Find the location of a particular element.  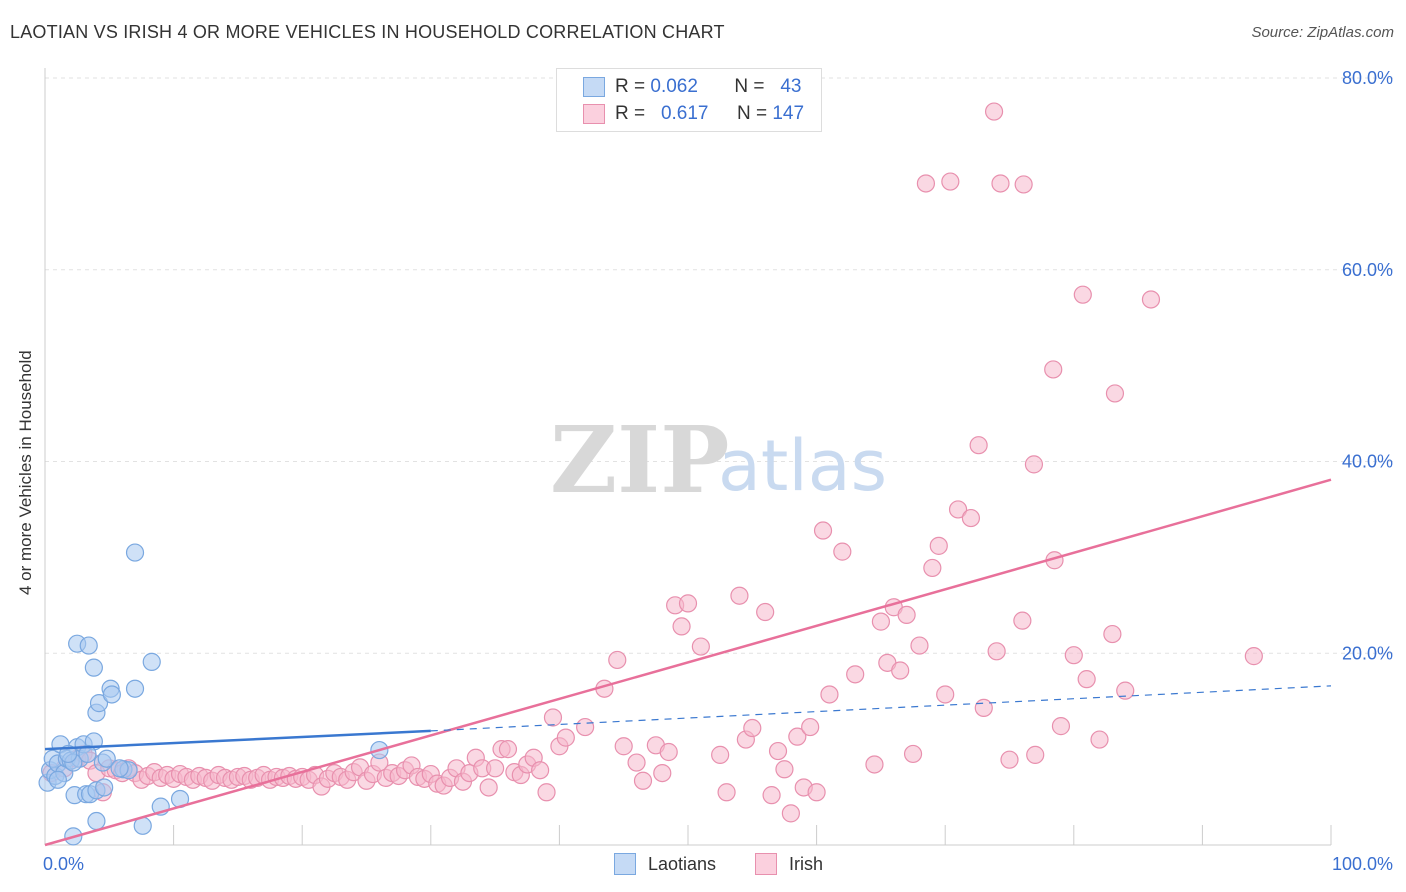

y-tick-label: 40.0% is located at coordinates (1367, 462).